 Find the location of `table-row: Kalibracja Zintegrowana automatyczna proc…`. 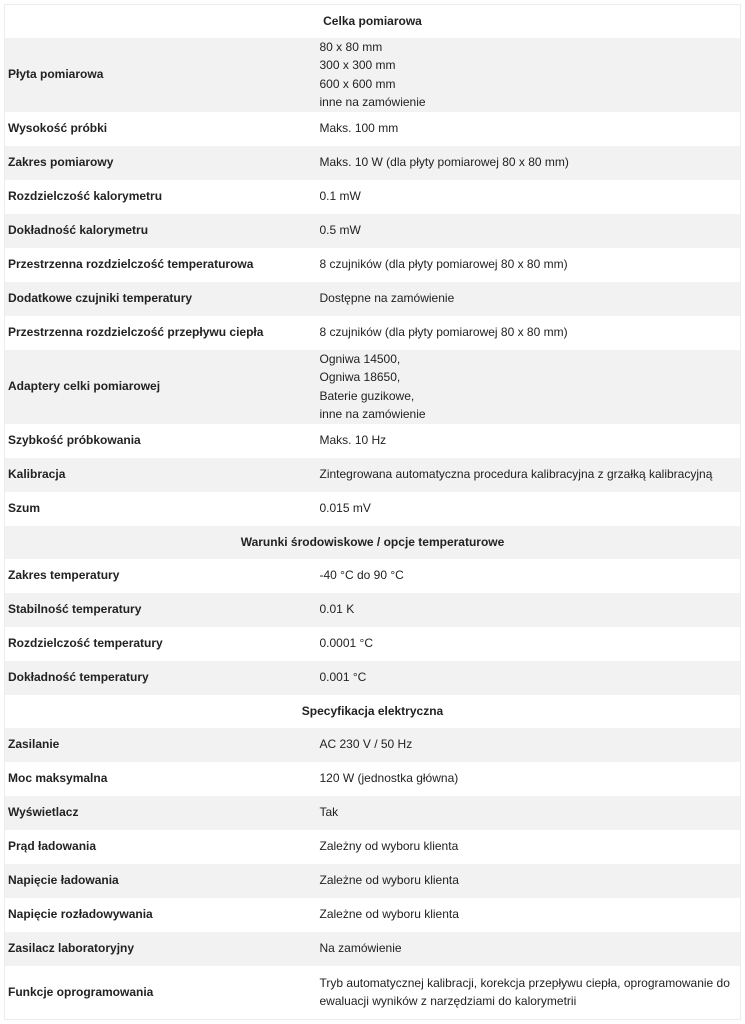

table-row: Kalibracja Zintegrowana automatyczna proc… is located at coordinates (372, 474).